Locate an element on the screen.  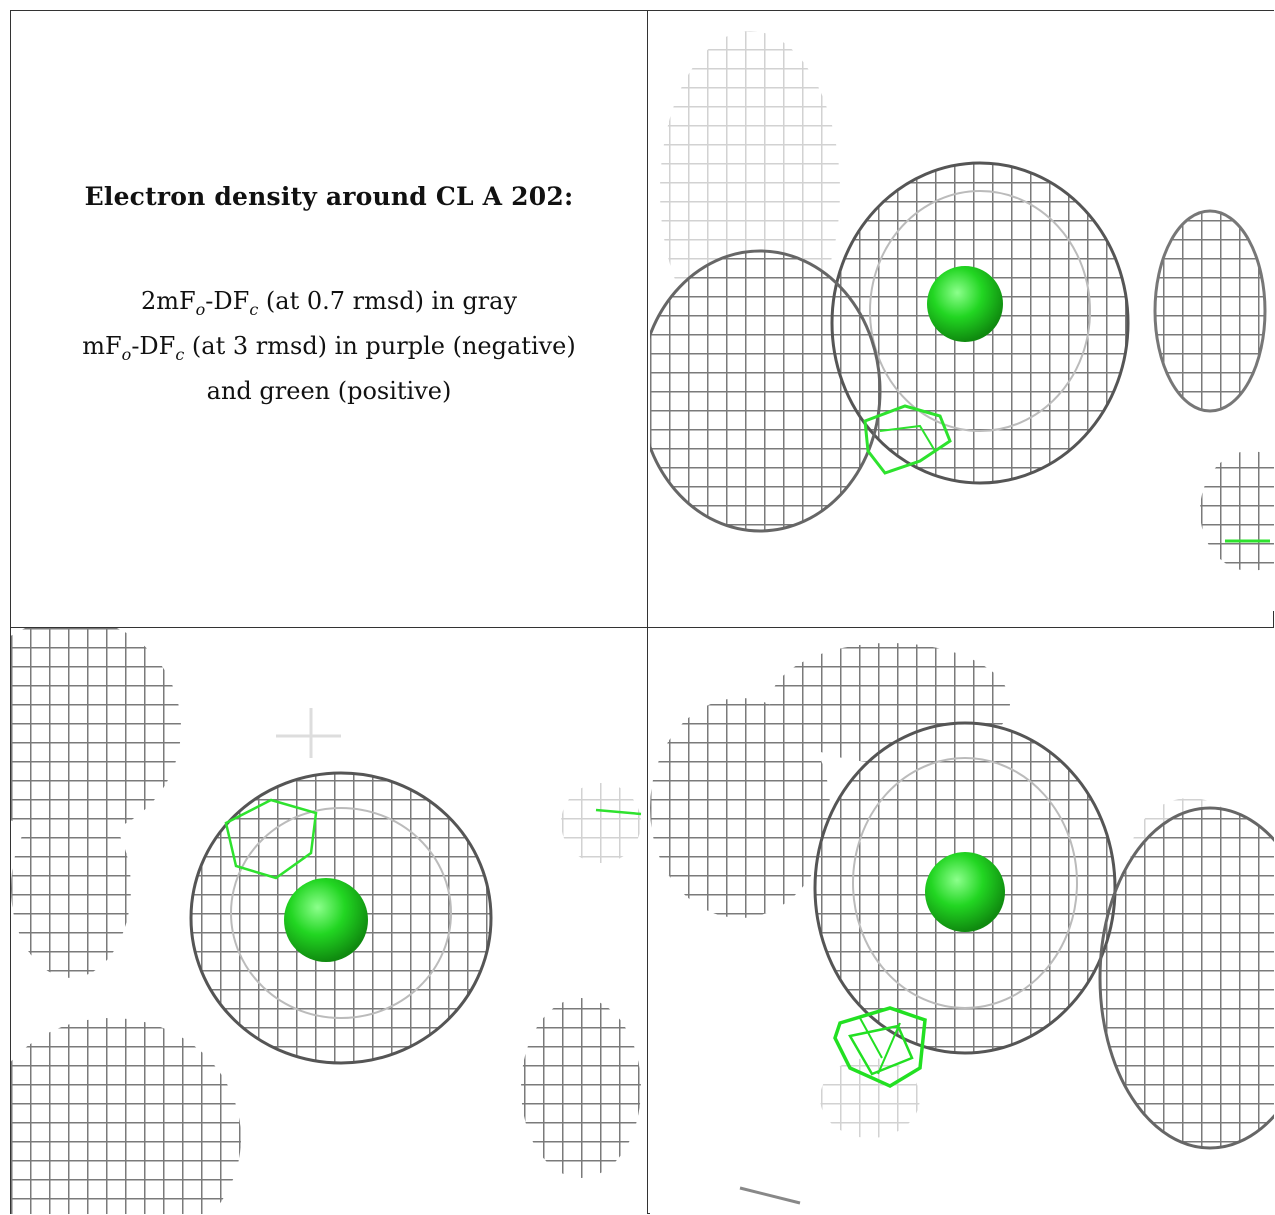
legend-line-2fo: 2mFo-DFc (at 0.7 rmsd) in gray is located at coordinates (329, 303).